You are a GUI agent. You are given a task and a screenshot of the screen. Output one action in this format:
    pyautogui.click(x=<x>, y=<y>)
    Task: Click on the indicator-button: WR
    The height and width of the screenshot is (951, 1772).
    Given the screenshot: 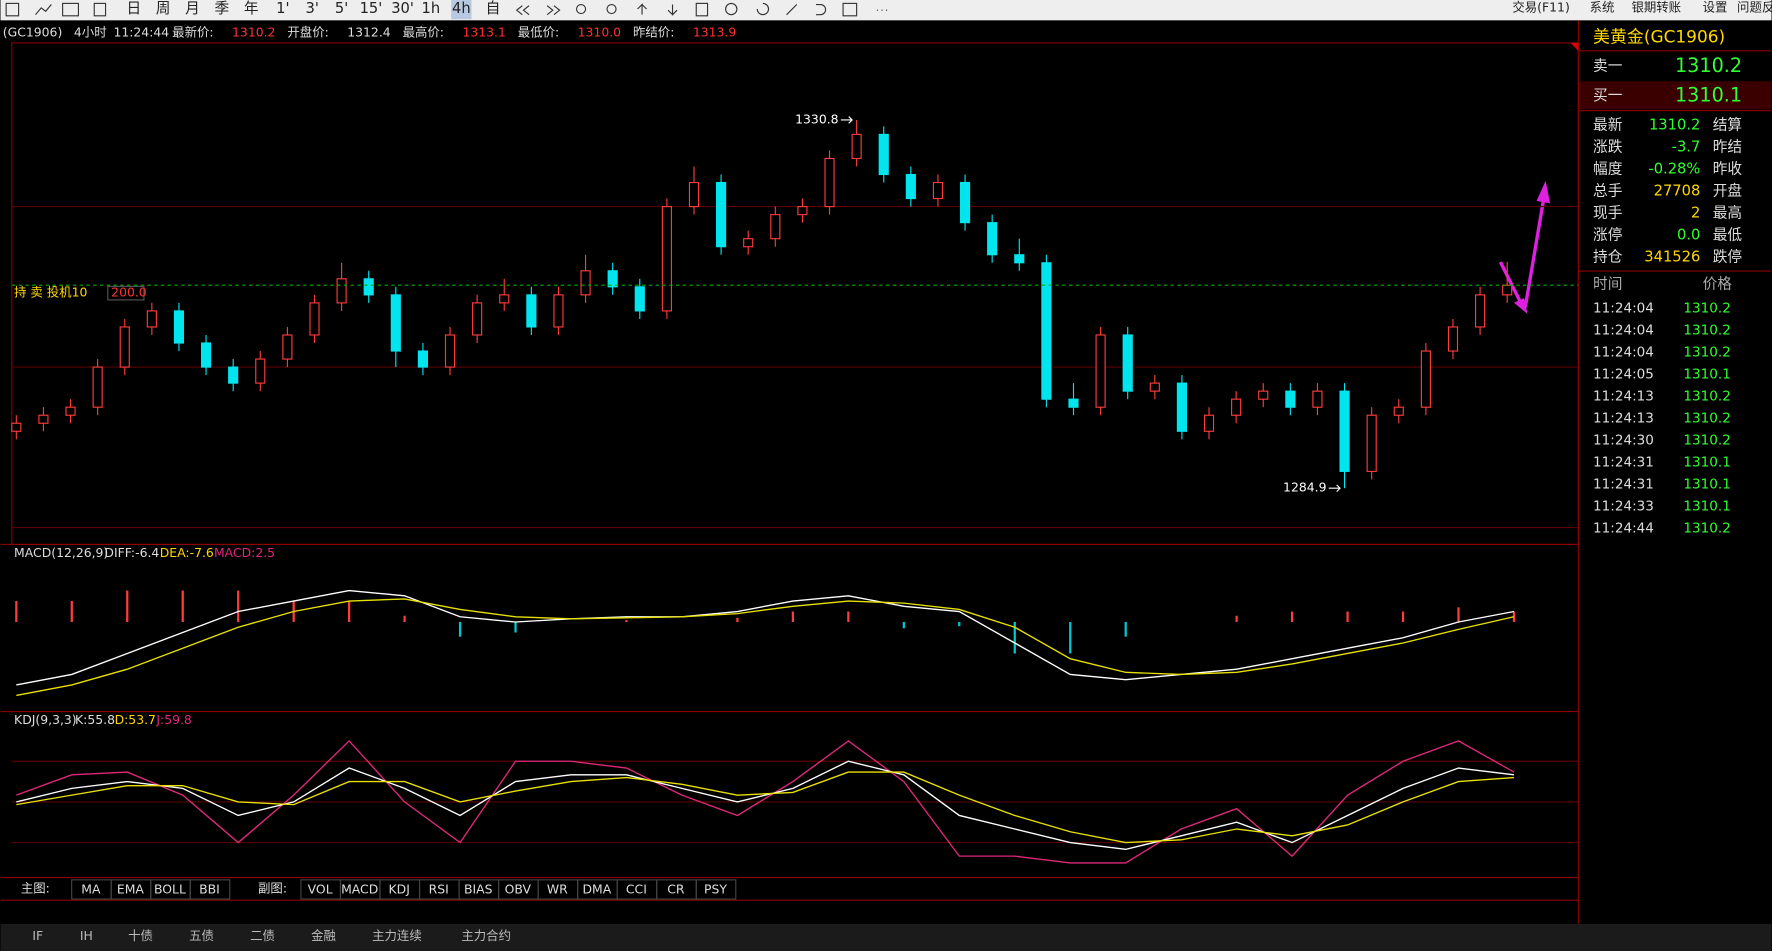 What is the action you would take?
    pyautogui.click(x=557, y=889)
    